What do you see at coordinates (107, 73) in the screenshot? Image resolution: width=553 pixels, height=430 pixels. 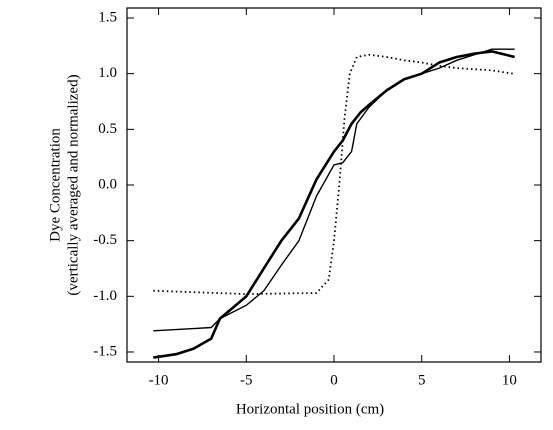 I see `y-tick-label: 1.0` at bounding box center [107, 73].